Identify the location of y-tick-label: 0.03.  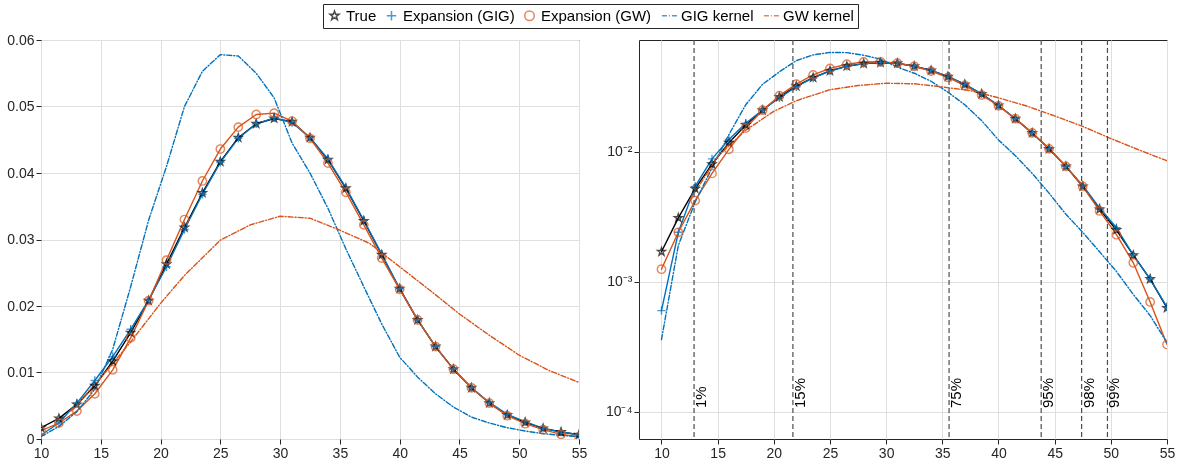
(21, 239).